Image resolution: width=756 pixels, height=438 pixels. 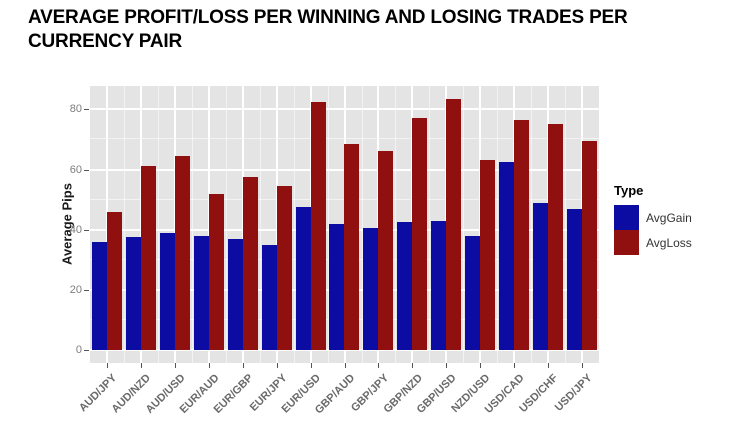 I want to click on bar-avgloss-aud-nzd, so click(x=148, y=258).